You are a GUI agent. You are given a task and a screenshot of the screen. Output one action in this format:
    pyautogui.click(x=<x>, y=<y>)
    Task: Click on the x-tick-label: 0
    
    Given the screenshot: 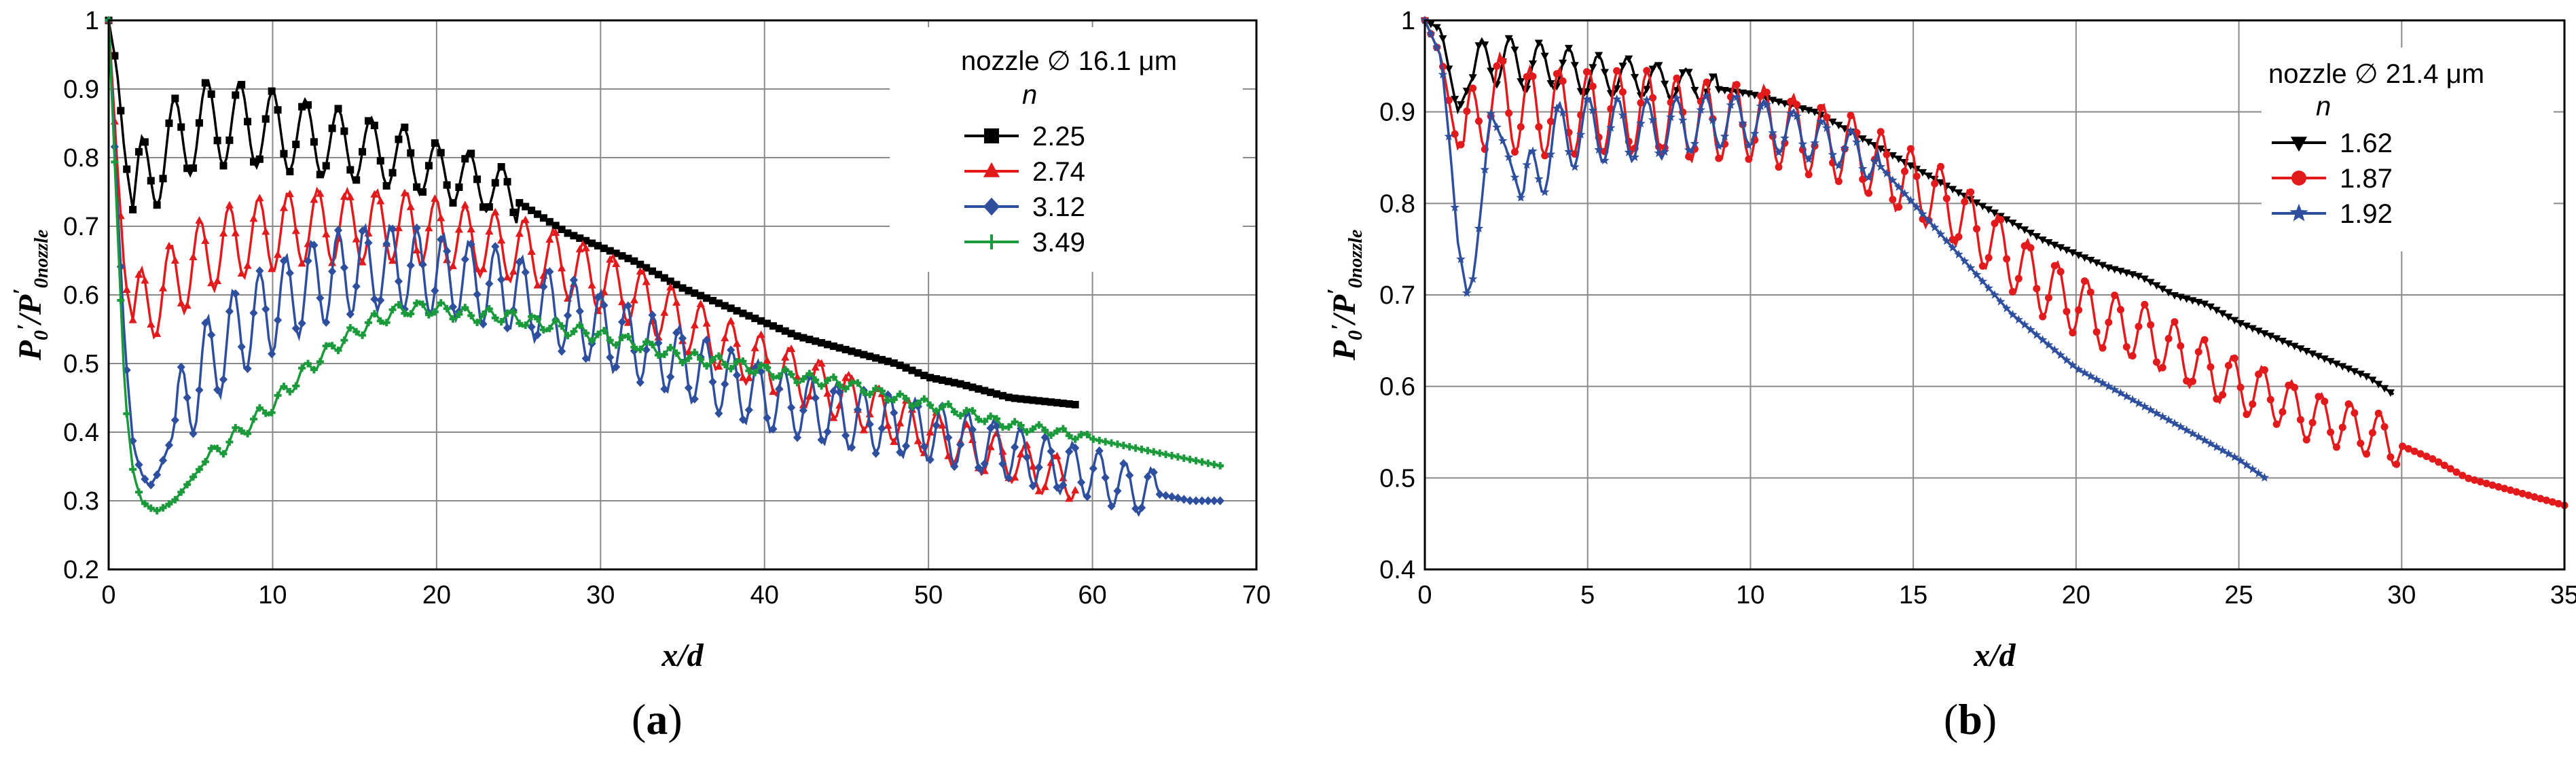 What is the action you would take?
    pyautogui.click(x=108, y=595)
    